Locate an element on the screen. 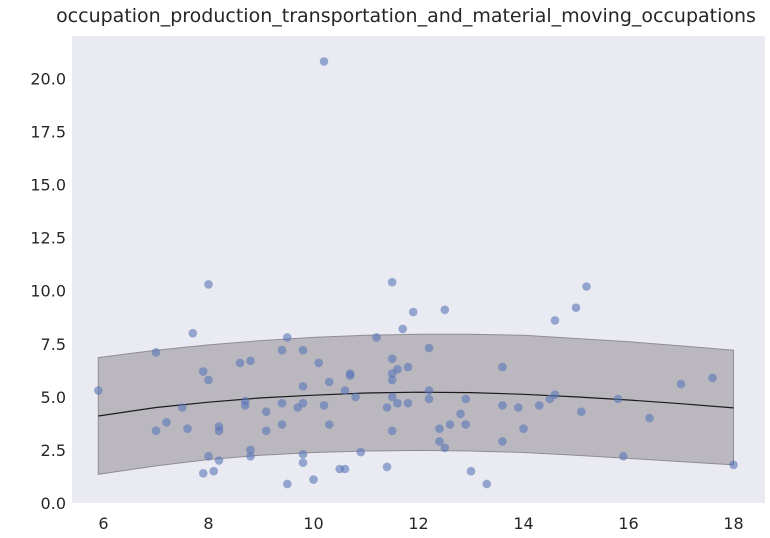 The height and width of the screenshot is (538, 770). x-tick-label: 10 is located at coordinates (313, 523).